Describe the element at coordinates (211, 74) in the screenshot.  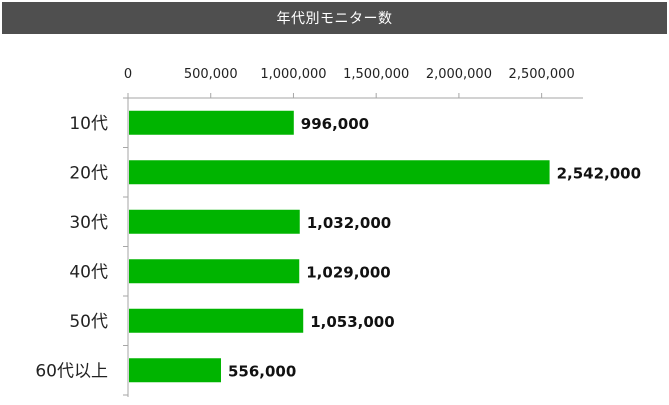
I see `x-tick-label: 500,000` at that location.